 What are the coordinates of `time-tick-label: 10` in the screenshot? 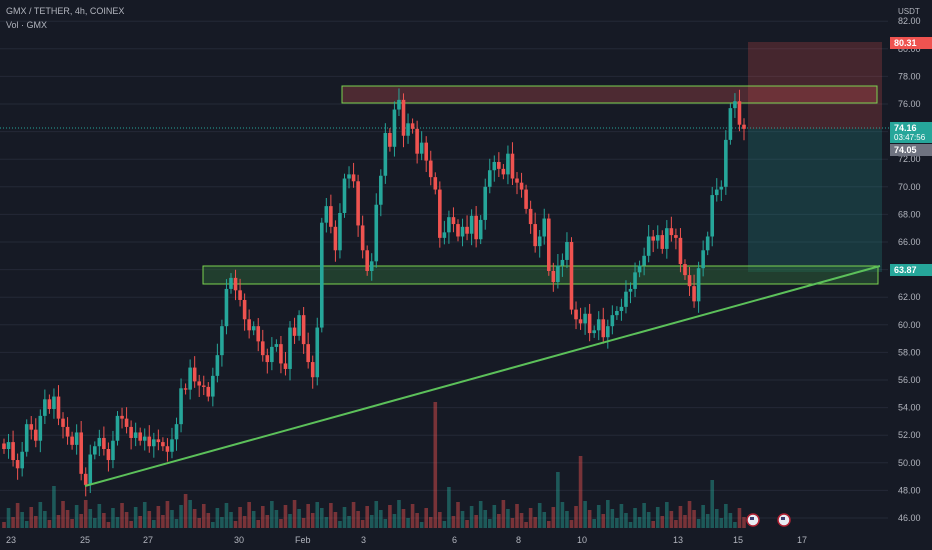 It's located at (582, 540).